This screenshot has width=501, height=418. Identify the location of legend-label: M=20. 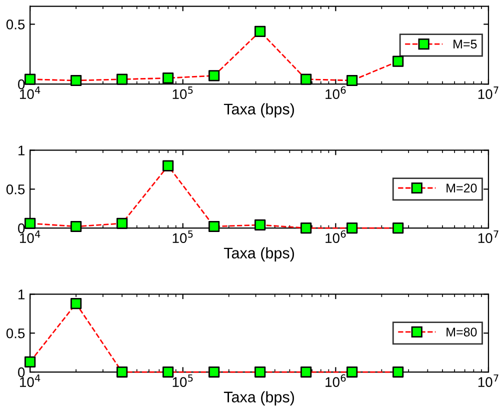
(461, 188).